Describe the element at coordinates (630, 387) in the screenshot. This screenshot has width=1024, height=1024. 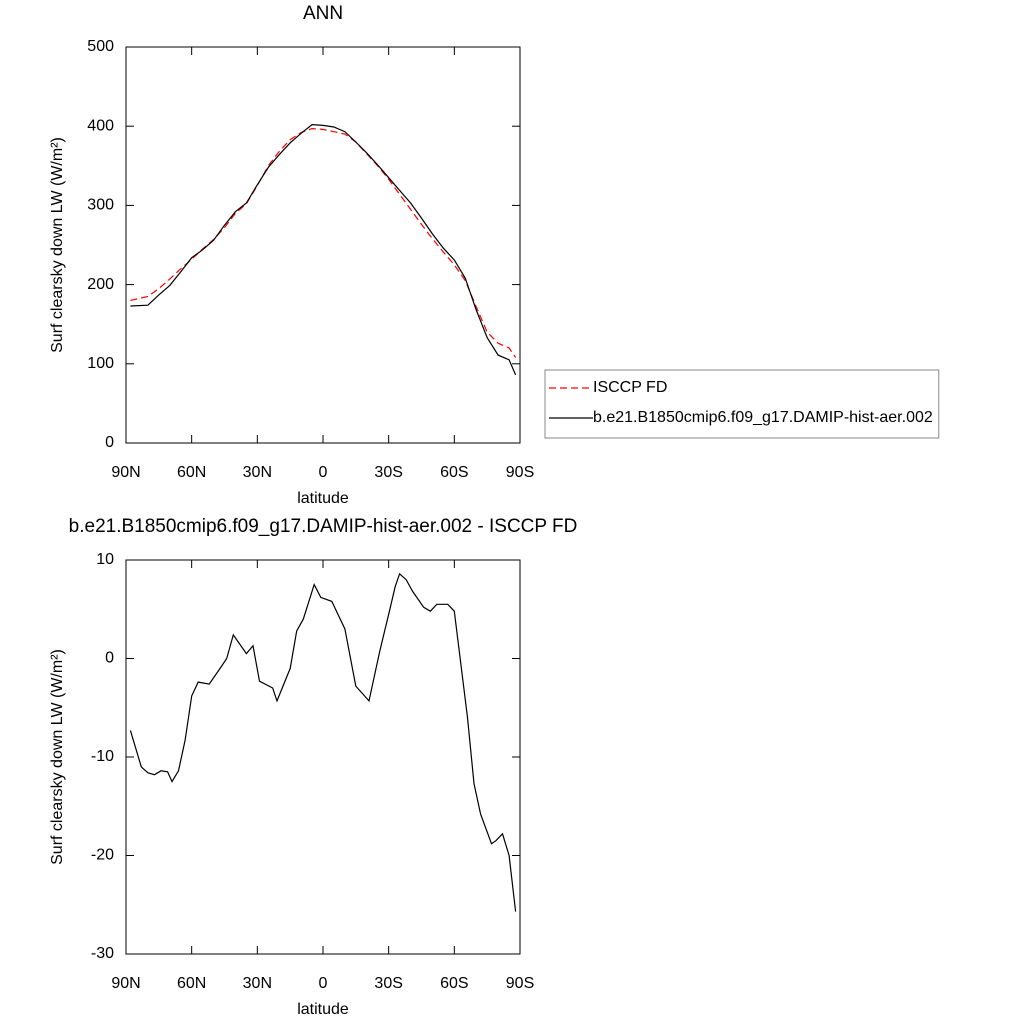
I see `legend-label: ISCCP FD` at that location.